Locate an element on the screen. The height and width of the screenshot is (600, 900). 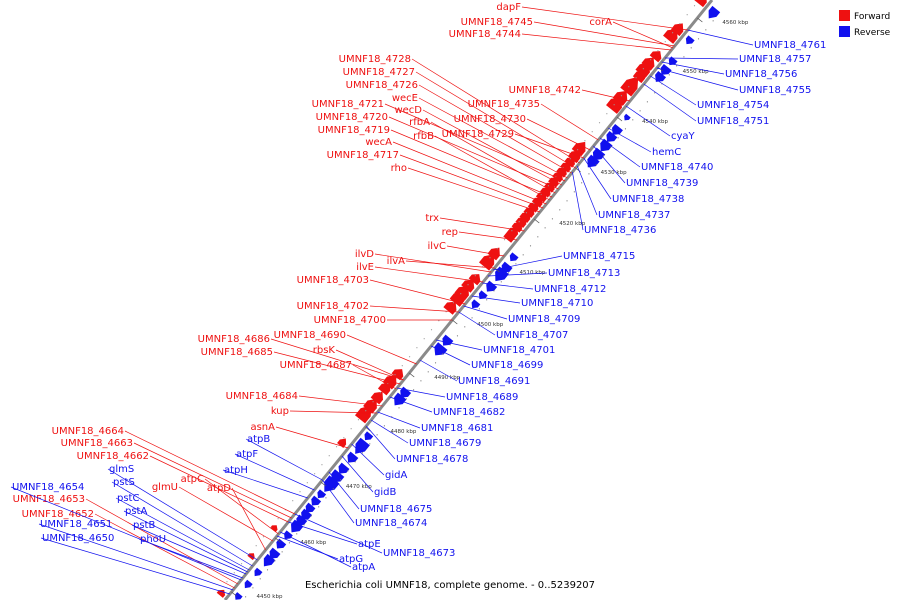
forward-gene-label: UMNF18_4653 is located at coordinates (49, 499).